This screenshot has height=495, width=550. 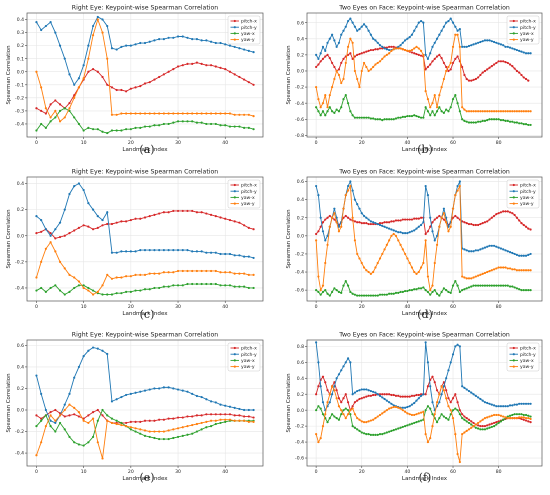 I want to click on x-tick-label: 60, so click(x=453, y=307).